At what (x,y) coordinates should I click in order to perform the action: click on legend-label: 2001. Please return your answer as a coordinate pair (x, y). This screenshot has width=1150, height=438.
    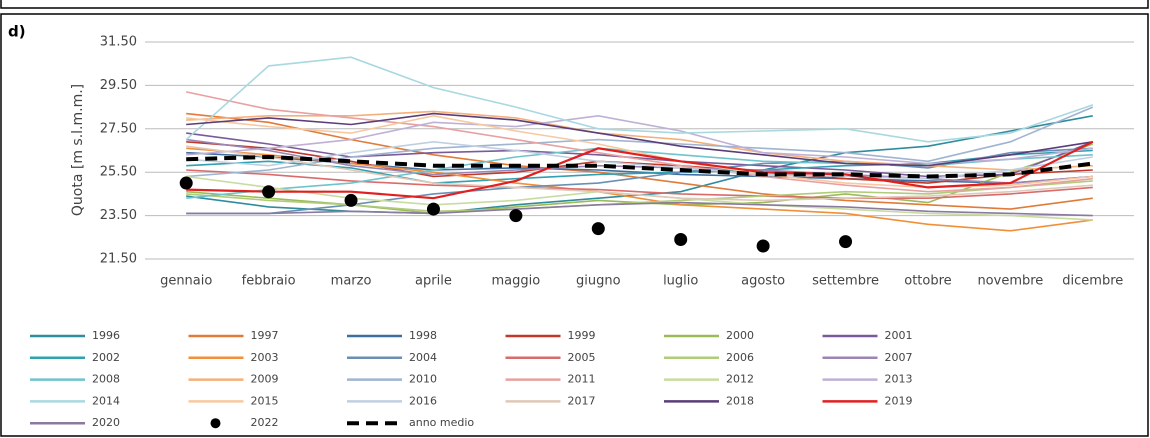
    Looking at the image, I should click on (899, 335).